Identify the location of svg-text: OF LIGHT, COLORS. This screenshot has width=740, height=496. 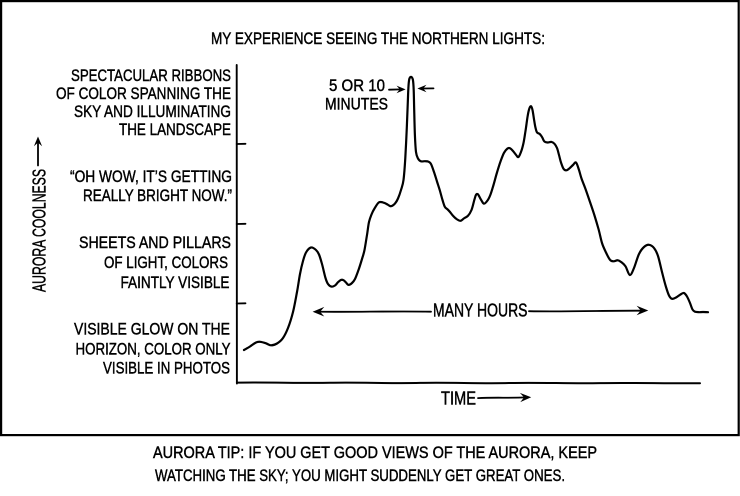
(166, 262).